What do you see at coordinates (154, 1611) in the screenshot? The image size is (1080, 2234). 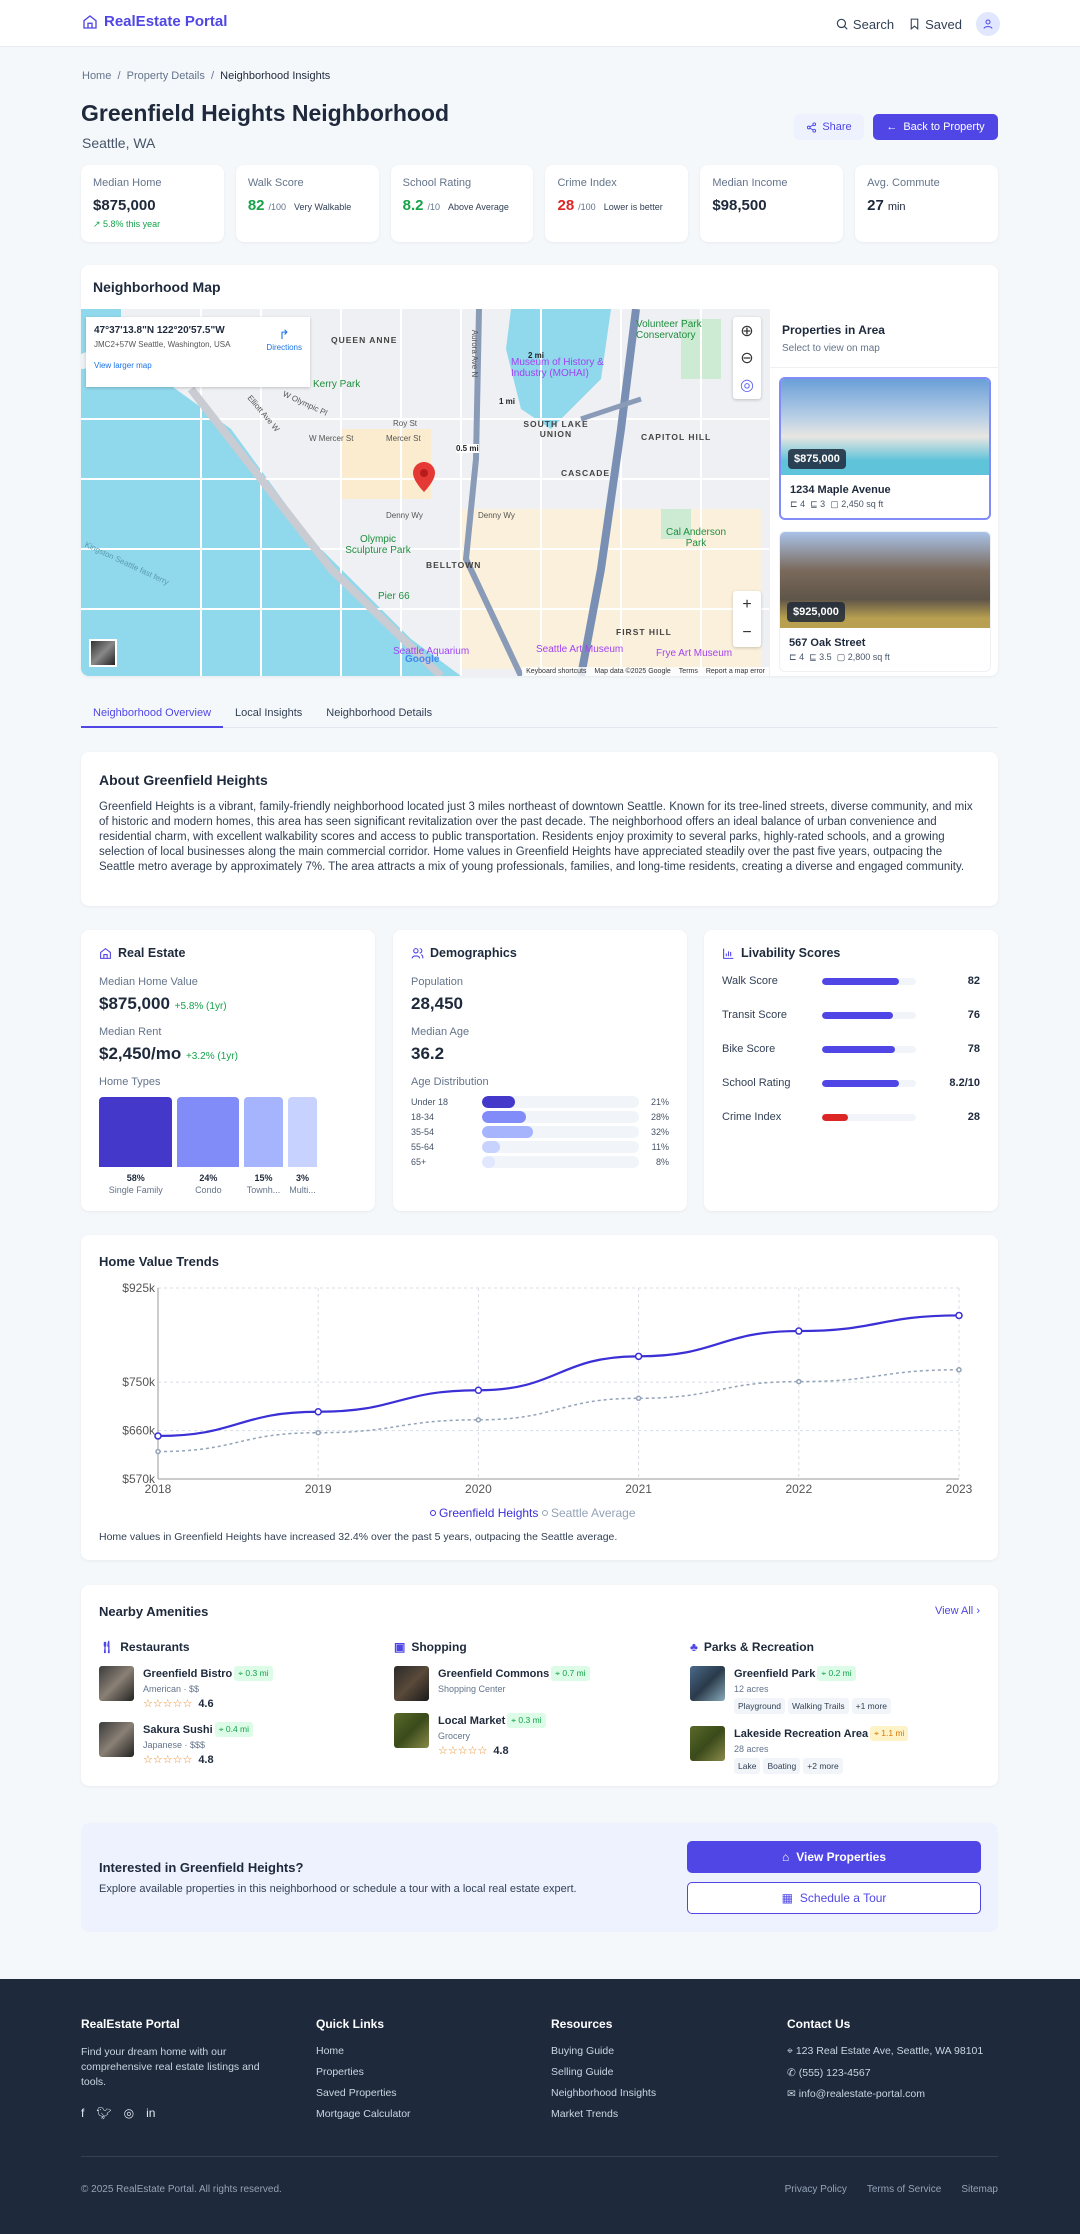 I see `amenities-title: Nearby Amenities` at bounding box center [154, 1611].